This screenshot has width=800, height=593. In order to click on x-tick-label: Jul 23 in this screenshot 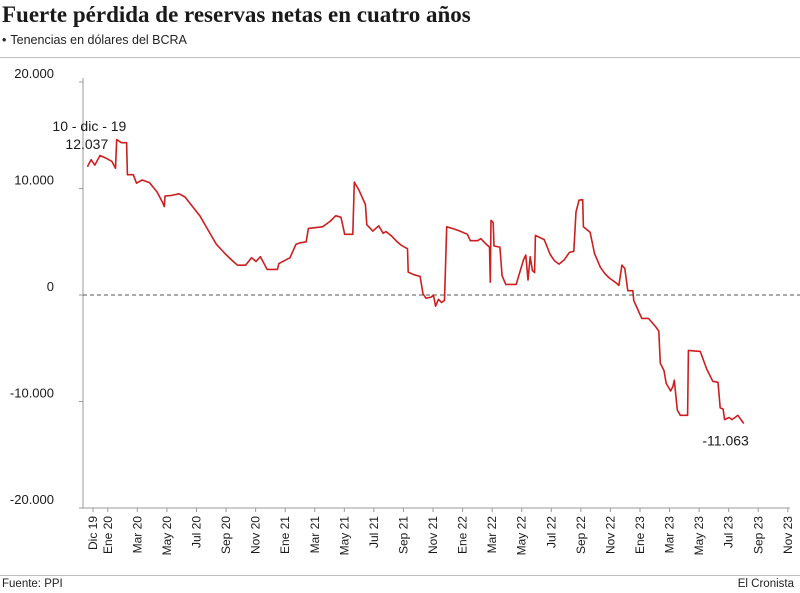, I will do `click(729, 532)`.